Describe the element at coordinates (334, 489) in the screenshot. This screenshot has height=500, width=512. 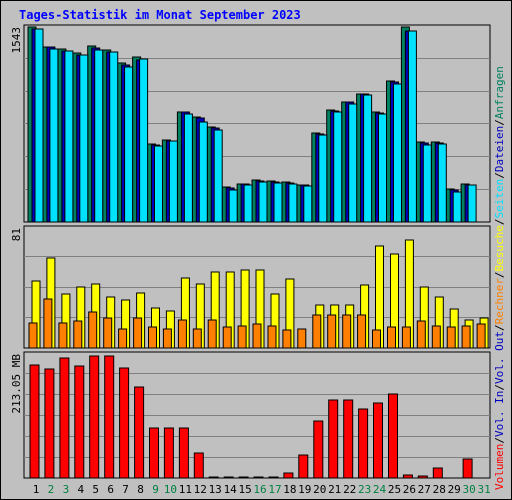
I see `day-label-21: 21` at that location.